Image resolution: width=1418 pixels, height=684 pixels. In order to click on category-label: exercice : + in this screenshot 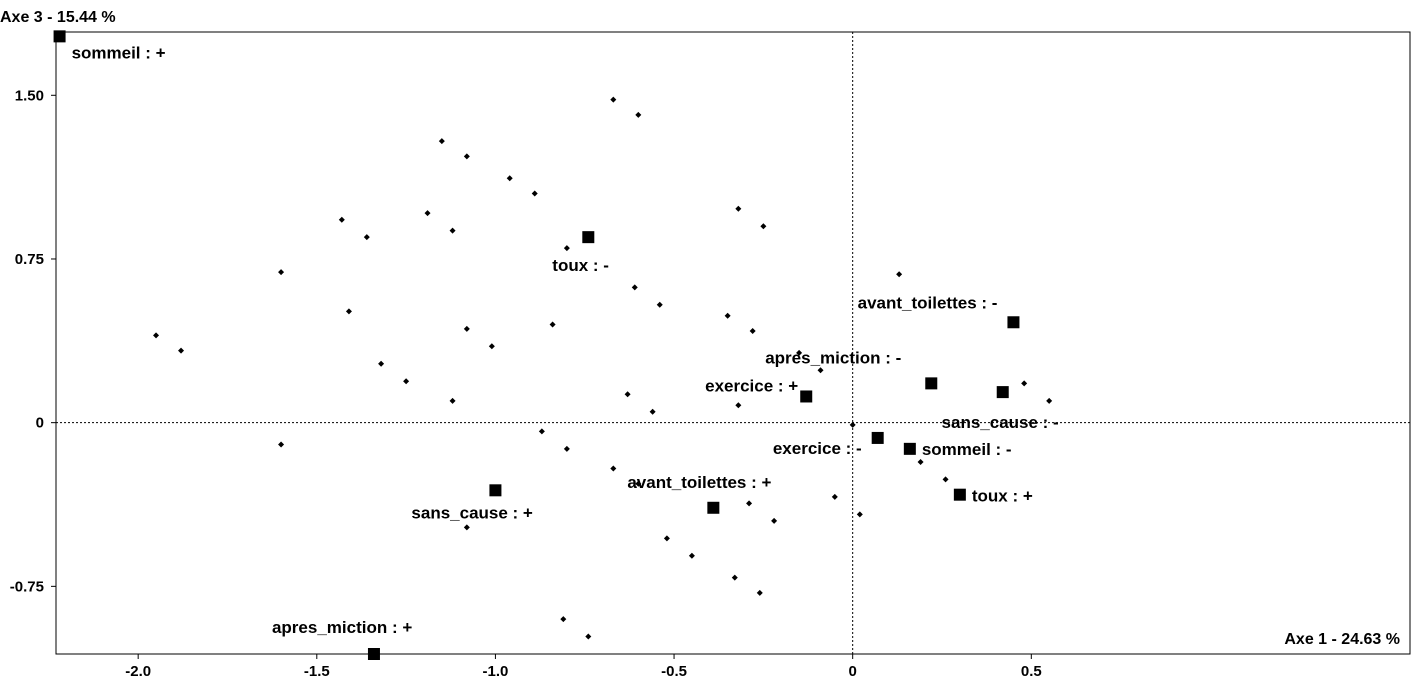, I will do `click(751, 385)`.